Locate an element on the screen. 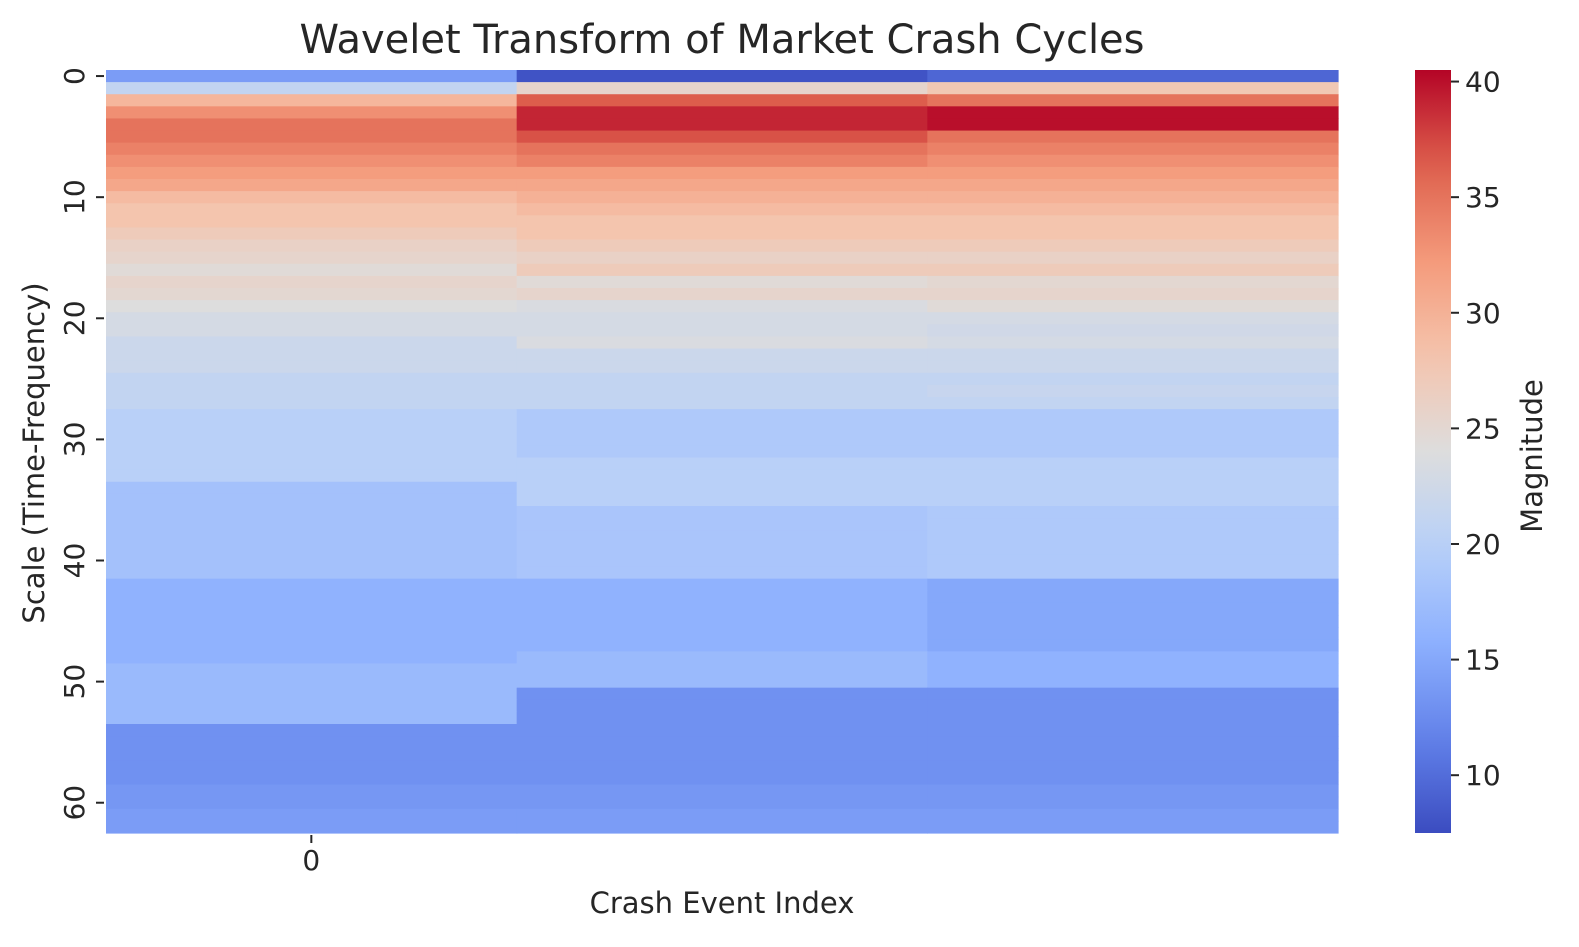 The width and height of the screenshot is (1579, 947). x-axis: 0 is located at coordinates (311, 856).